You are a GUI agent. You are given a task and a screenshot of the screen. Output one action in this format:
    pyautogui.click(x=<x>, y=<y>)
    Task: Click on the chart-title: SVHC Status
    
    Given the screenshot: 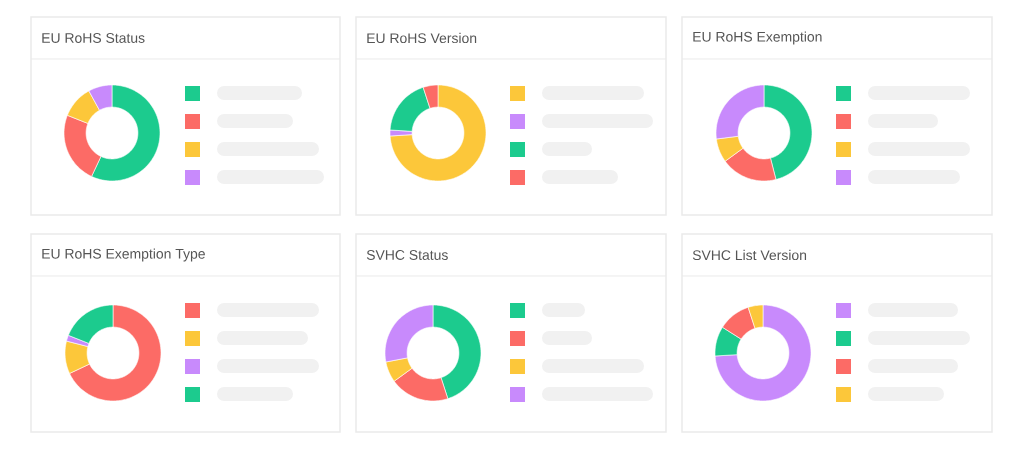 What is the action you would take?
    pyautogui.click(x=407, y=255)
    